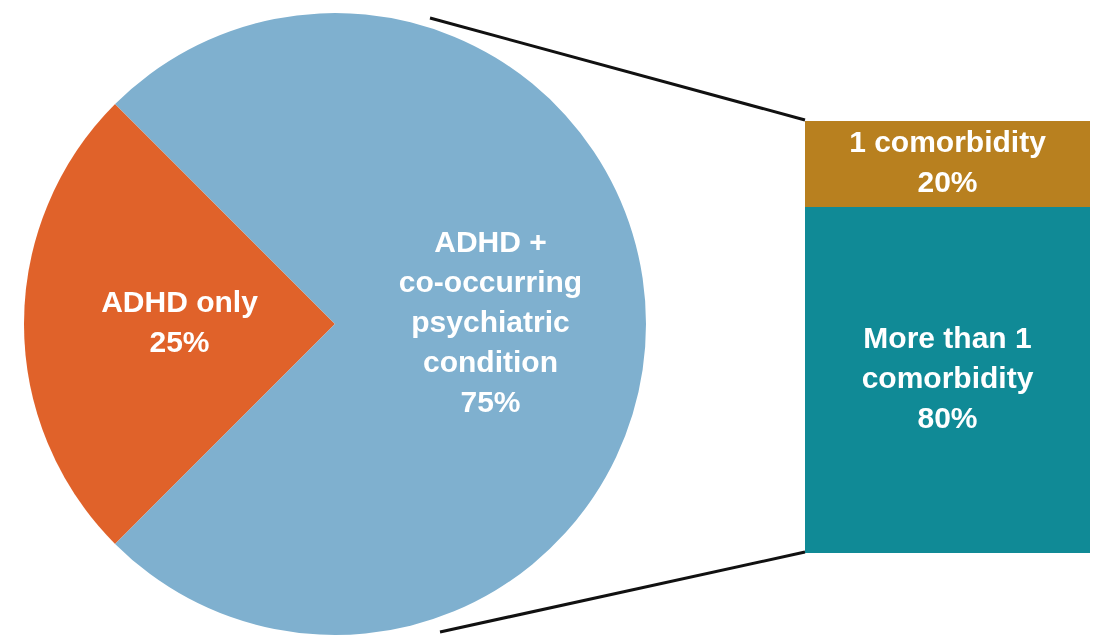 The width and height of the screenshot is (1102, 637). What do you see at coordinates (947, 418) in the screenshot?
I see `data-label: 80%` at bounding box center [947, 418].